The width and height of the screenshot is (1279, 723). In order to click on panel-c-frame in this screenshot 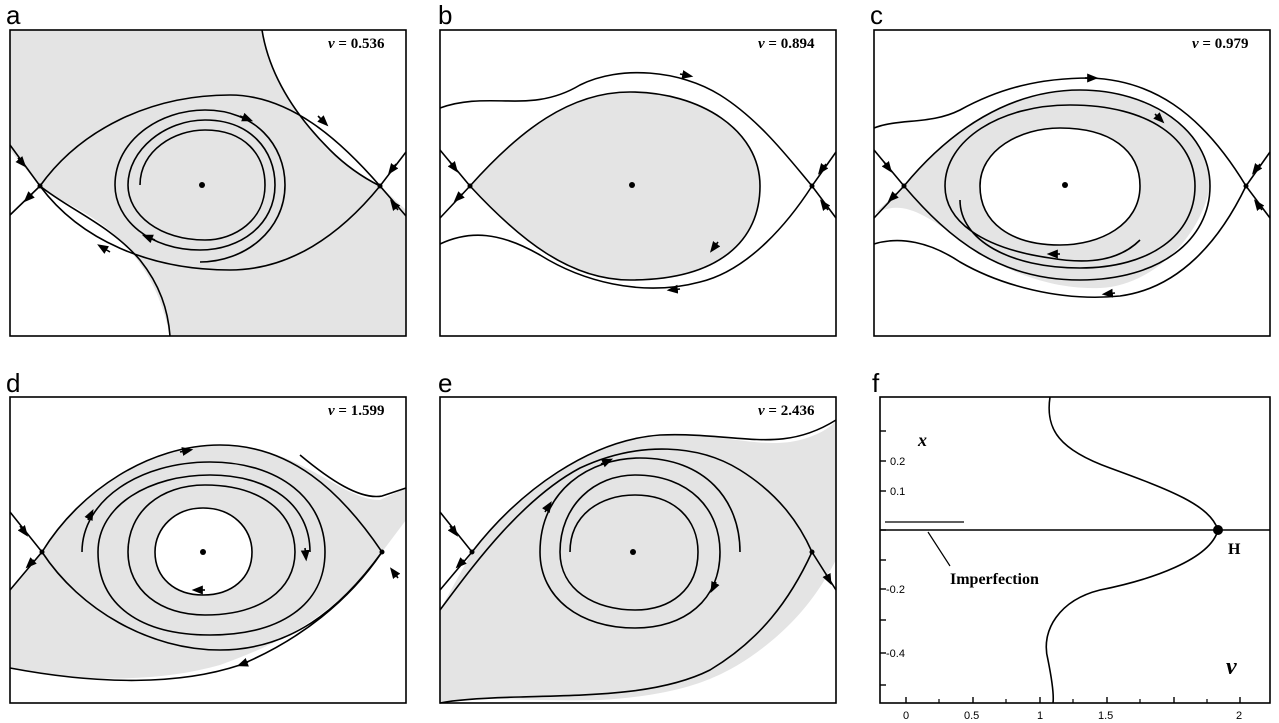, I will do `click(1072, 183)`.